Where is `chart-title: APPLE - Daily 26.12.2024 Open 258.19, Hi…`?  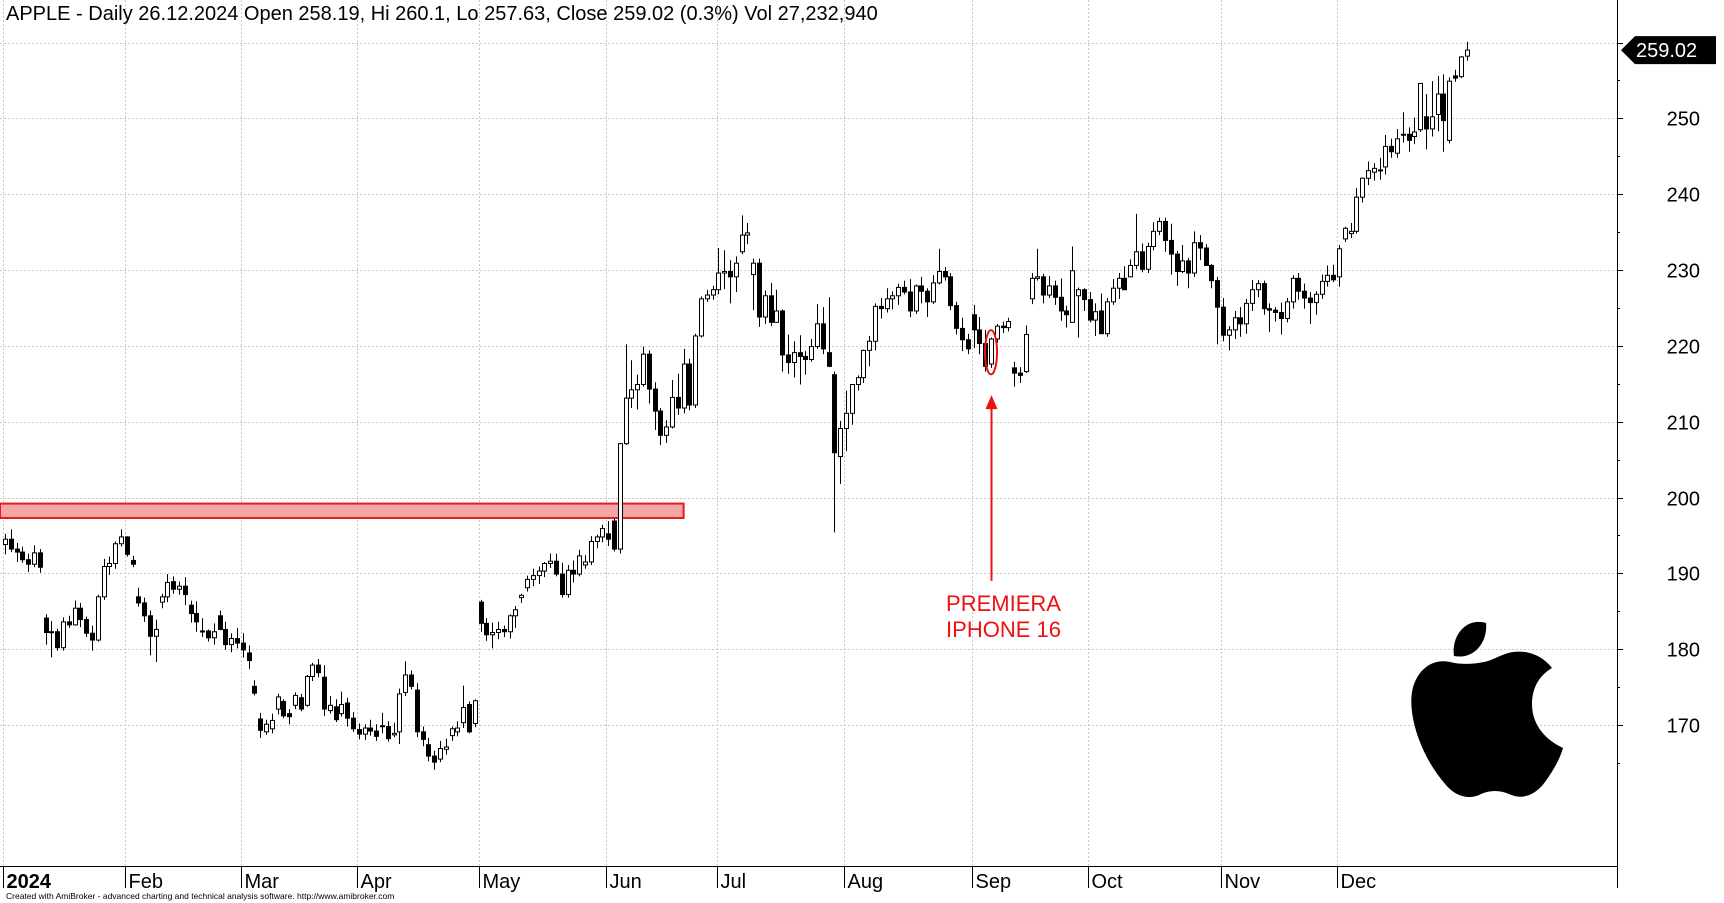 chart-title: APPLE - Daily 26.12.2024 Open 258.19, Hi… is located at coordinates (442, 14).